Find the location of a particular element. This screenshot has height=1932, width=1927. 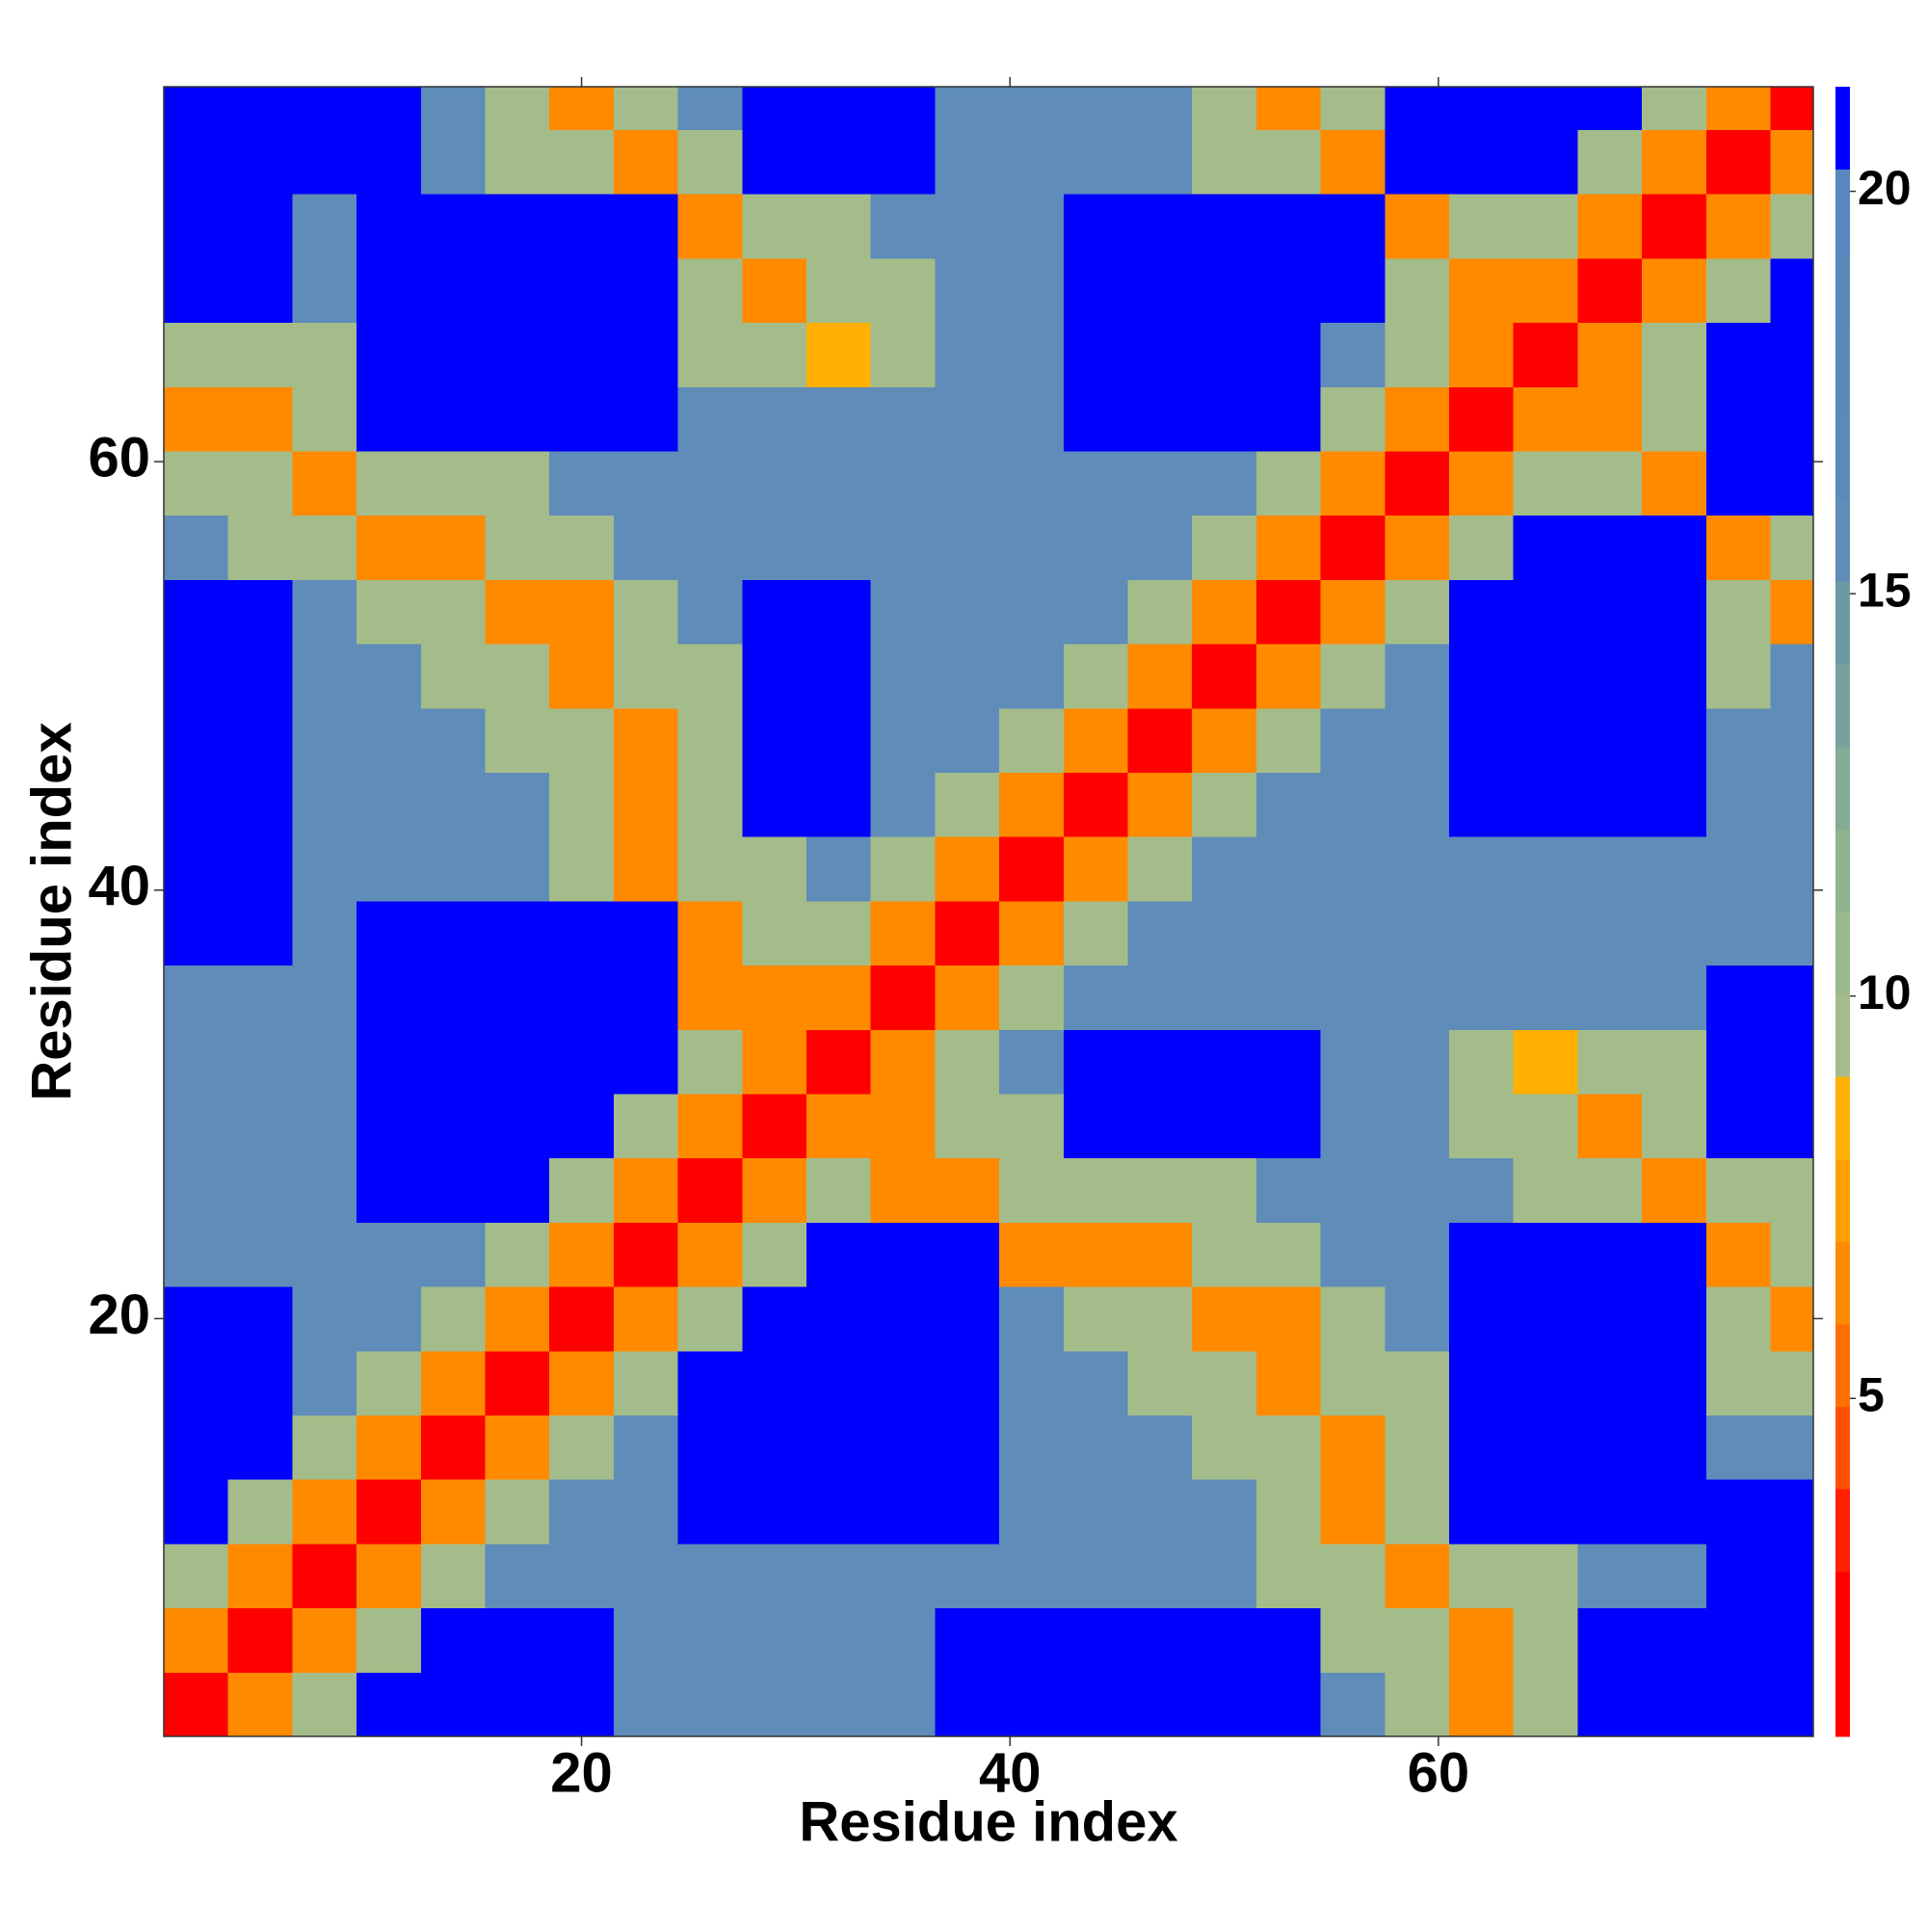

y-tick-label: 20 is located at coordinates (119, 1315).